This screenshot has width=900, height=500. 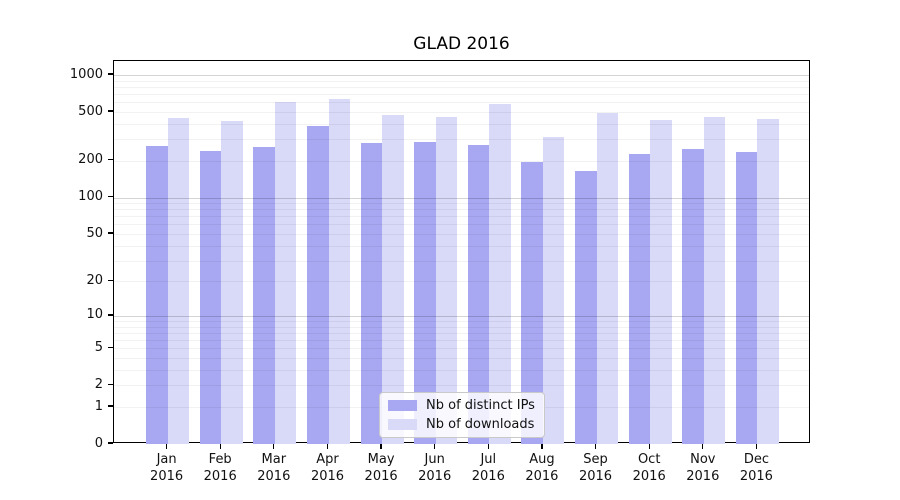 What do you see at coordinates (98, 443) in the screenshot?
I see `y-tick-label-0: 0` at bounding box center [98, 443].